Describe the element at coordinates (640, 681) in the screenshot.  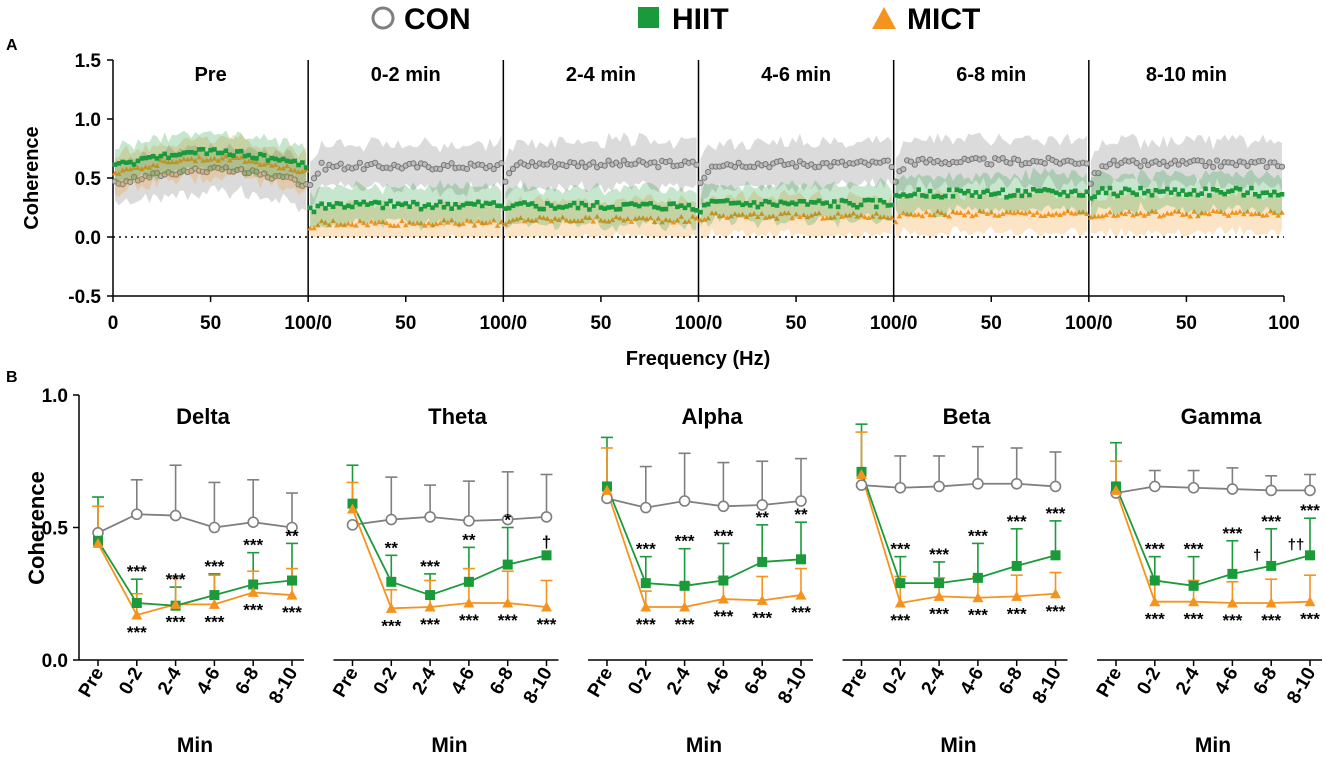
I see `subplot-xtick-label: 0-2` at that location.